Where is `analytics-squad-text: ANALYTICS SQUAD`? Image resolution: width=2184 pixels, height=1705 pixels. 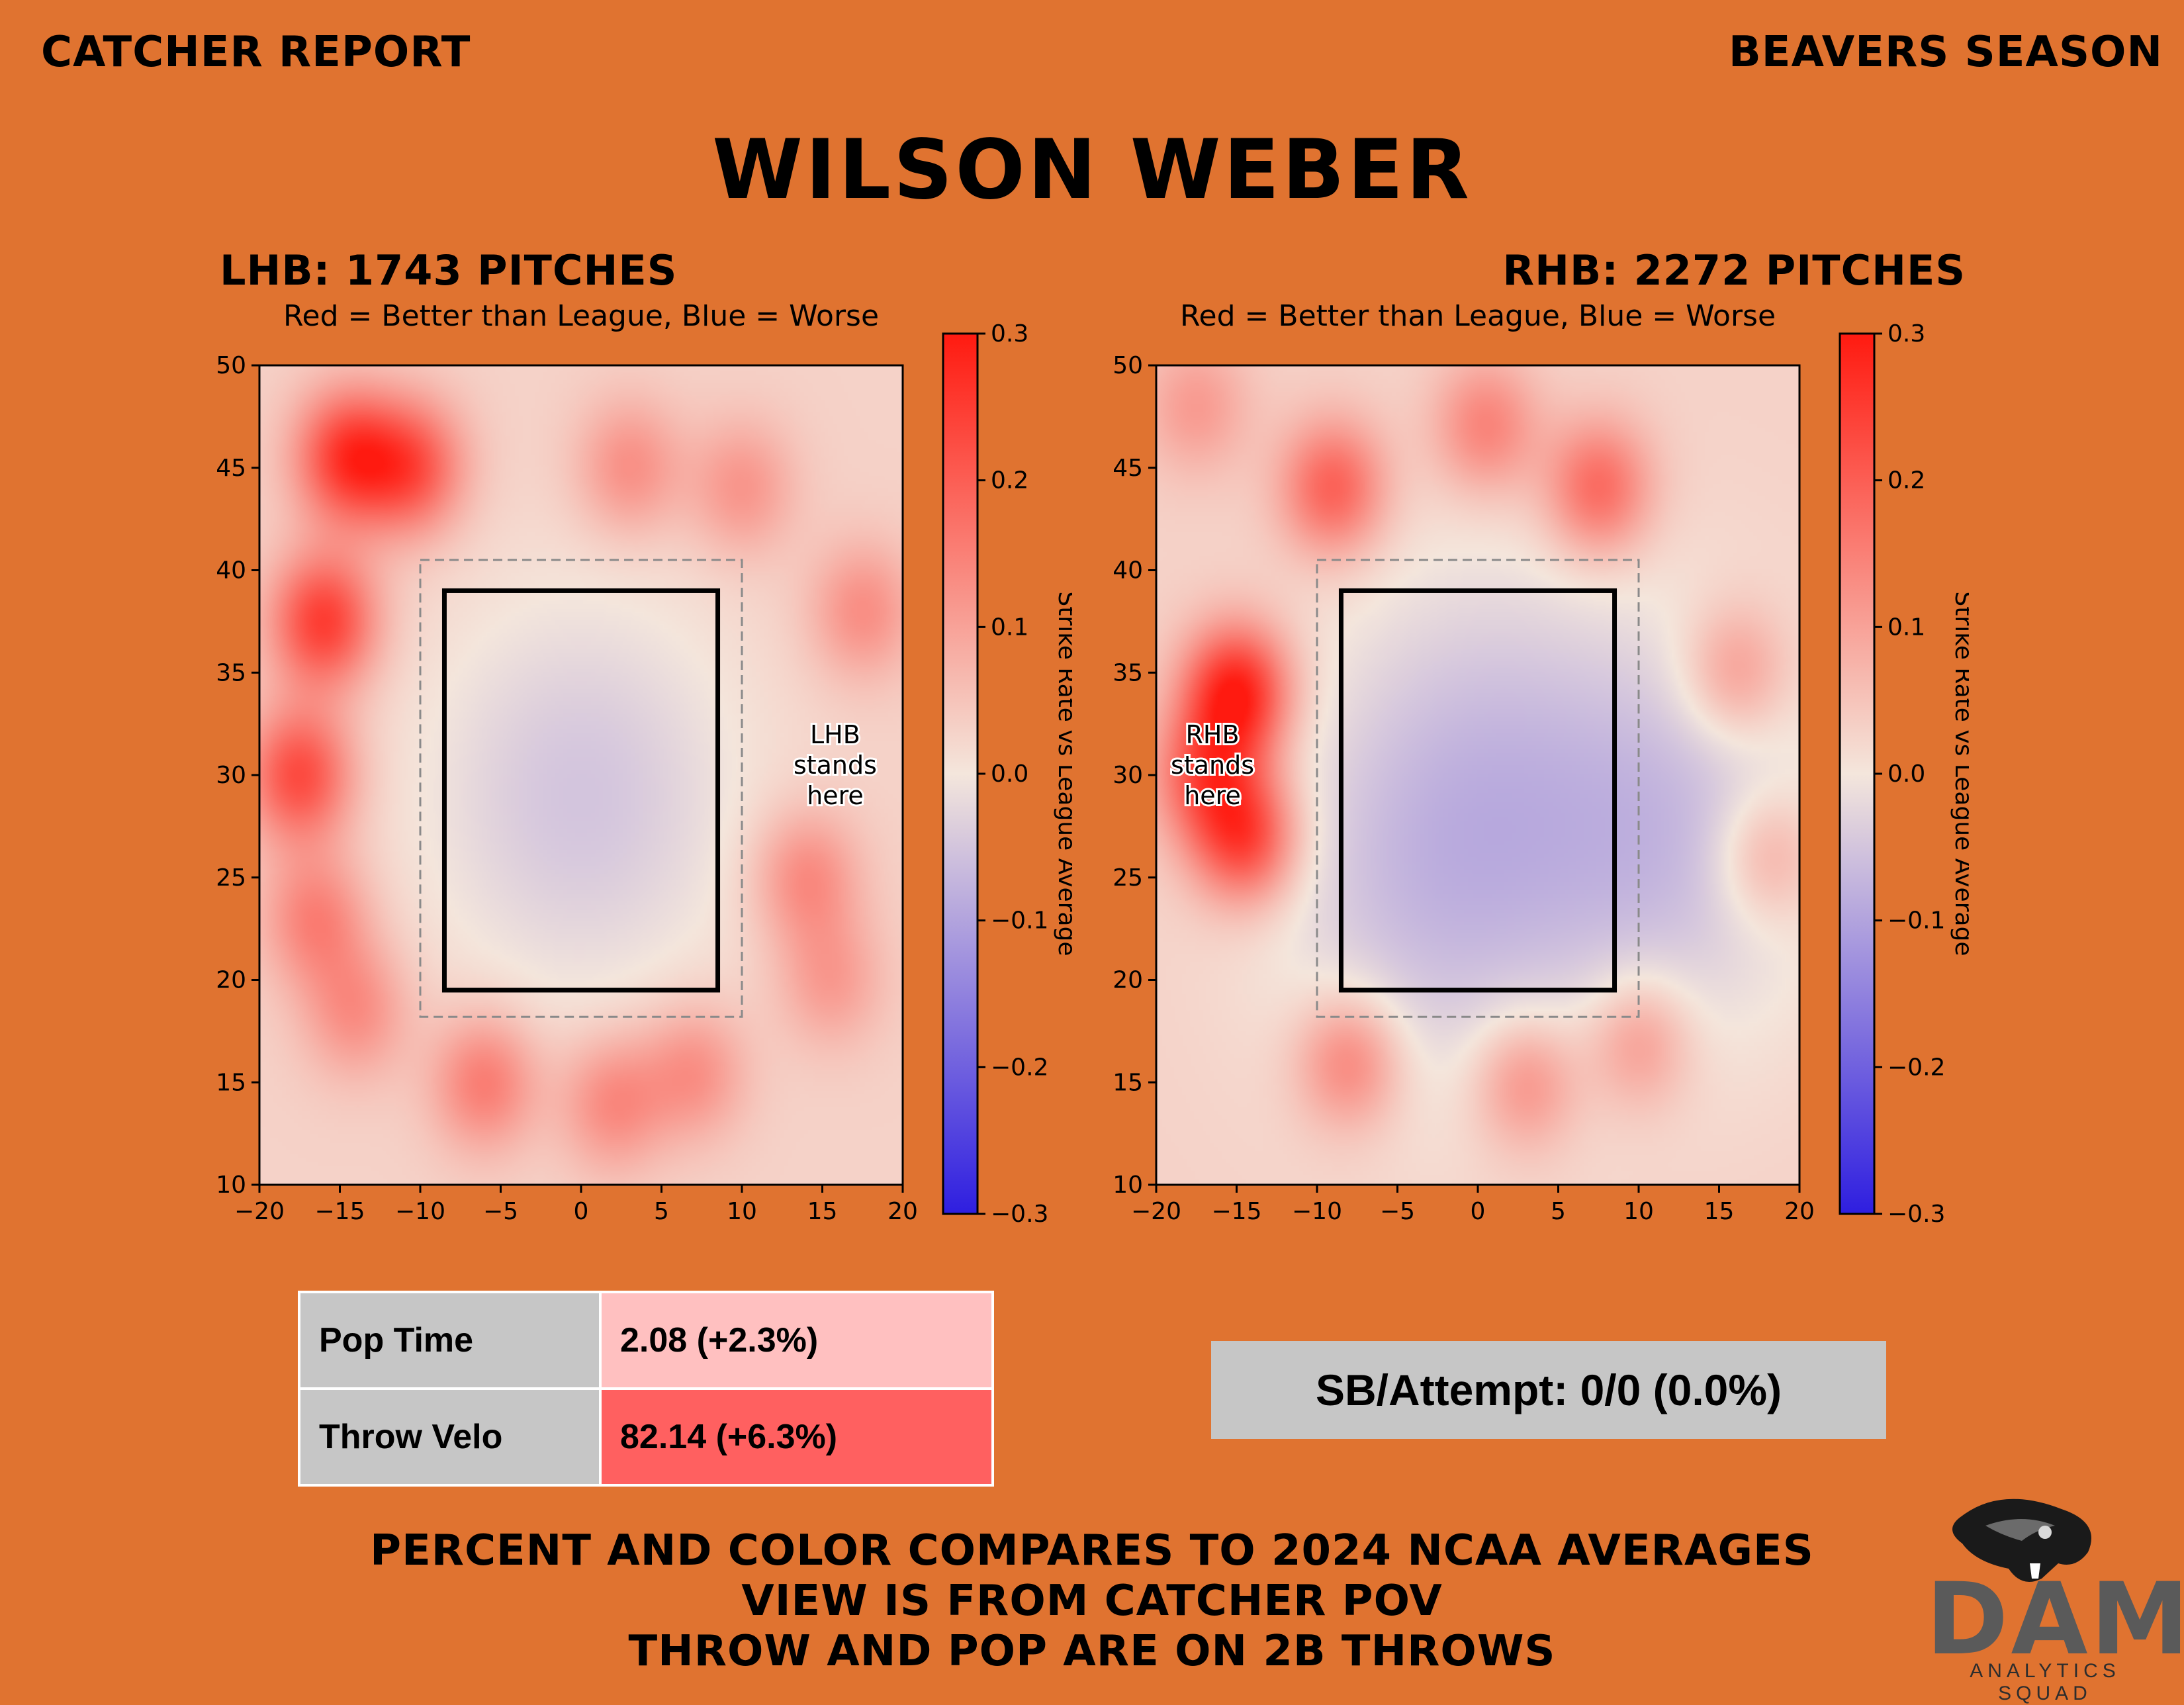 analytics-squad-text: ANALYTICS SQUAD is located at coordinates (2045, 1682).